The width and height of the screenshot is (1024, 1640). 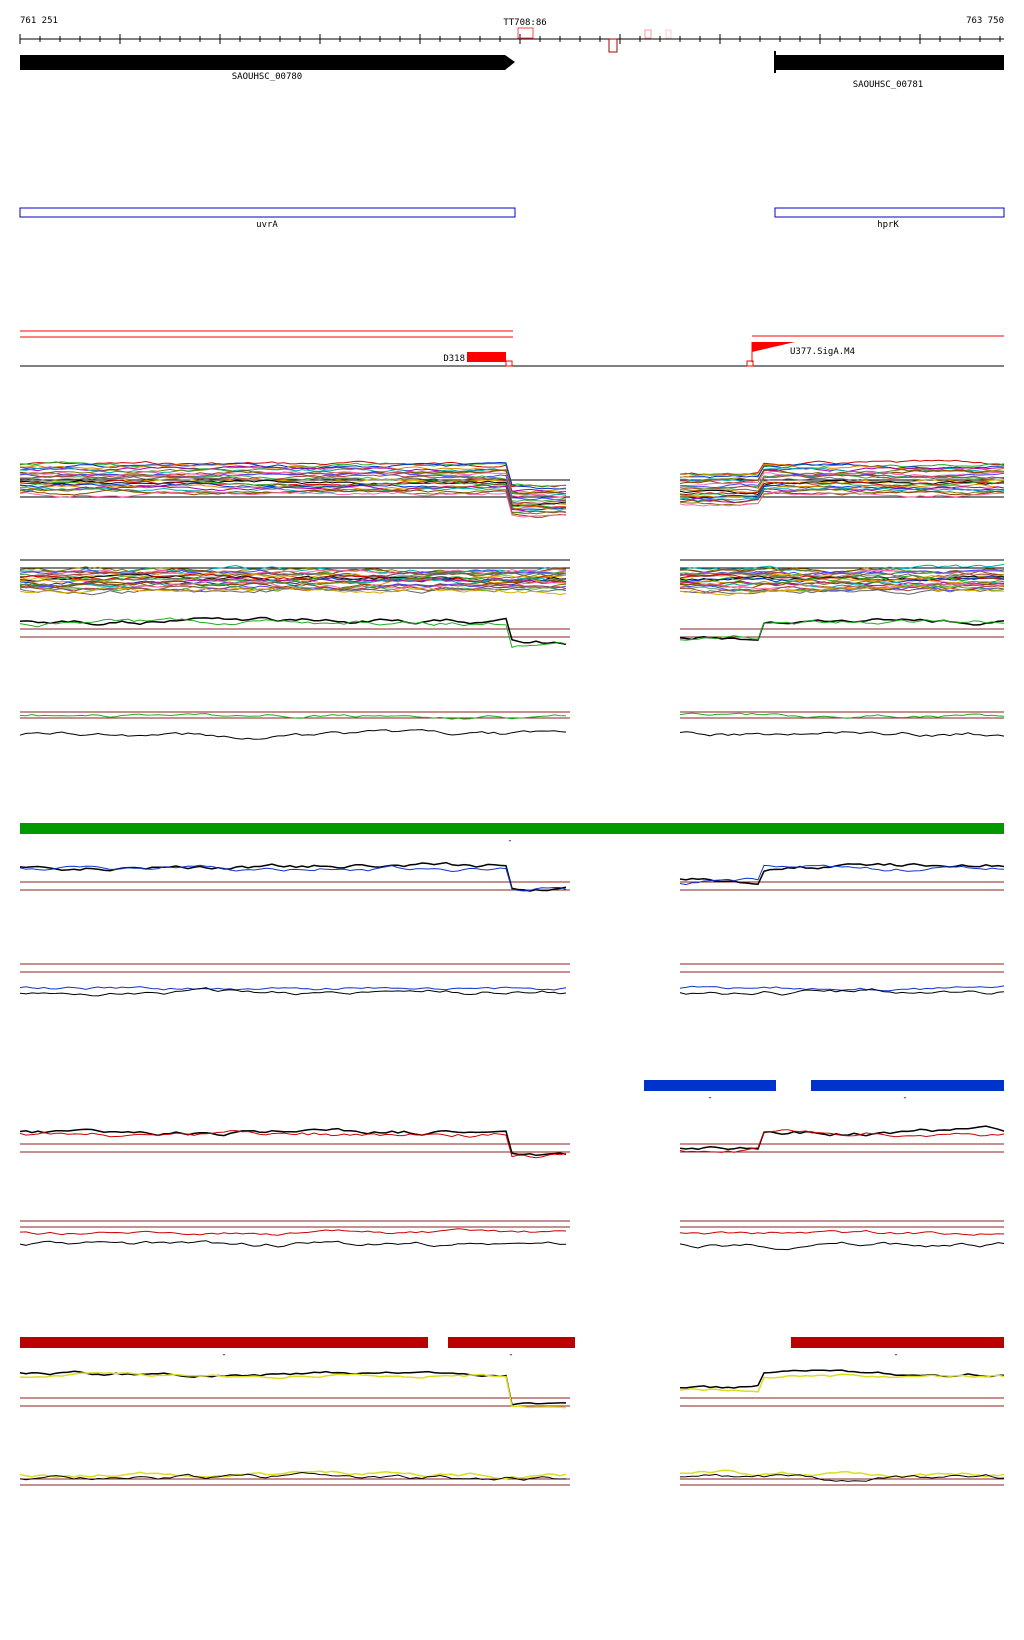 I want to click on terminator-label: D318, so click(x=454, y=359).